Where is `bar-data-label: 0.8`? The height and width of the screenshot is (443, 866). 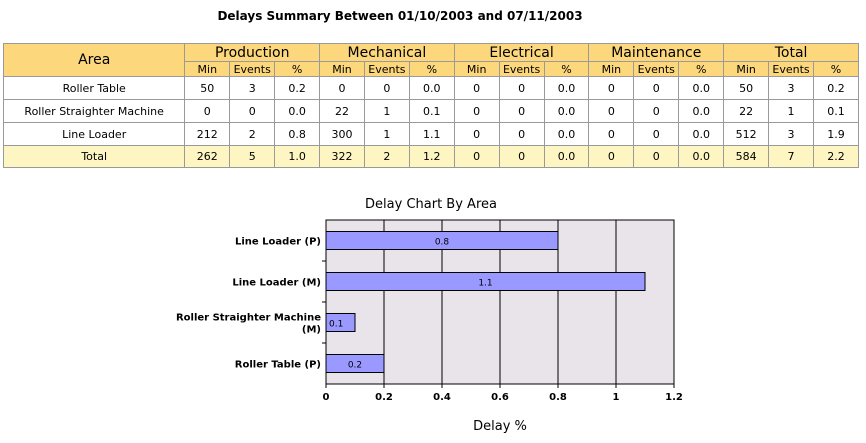
bar-data-label: 0.8 is located at coordinates (442, 243).